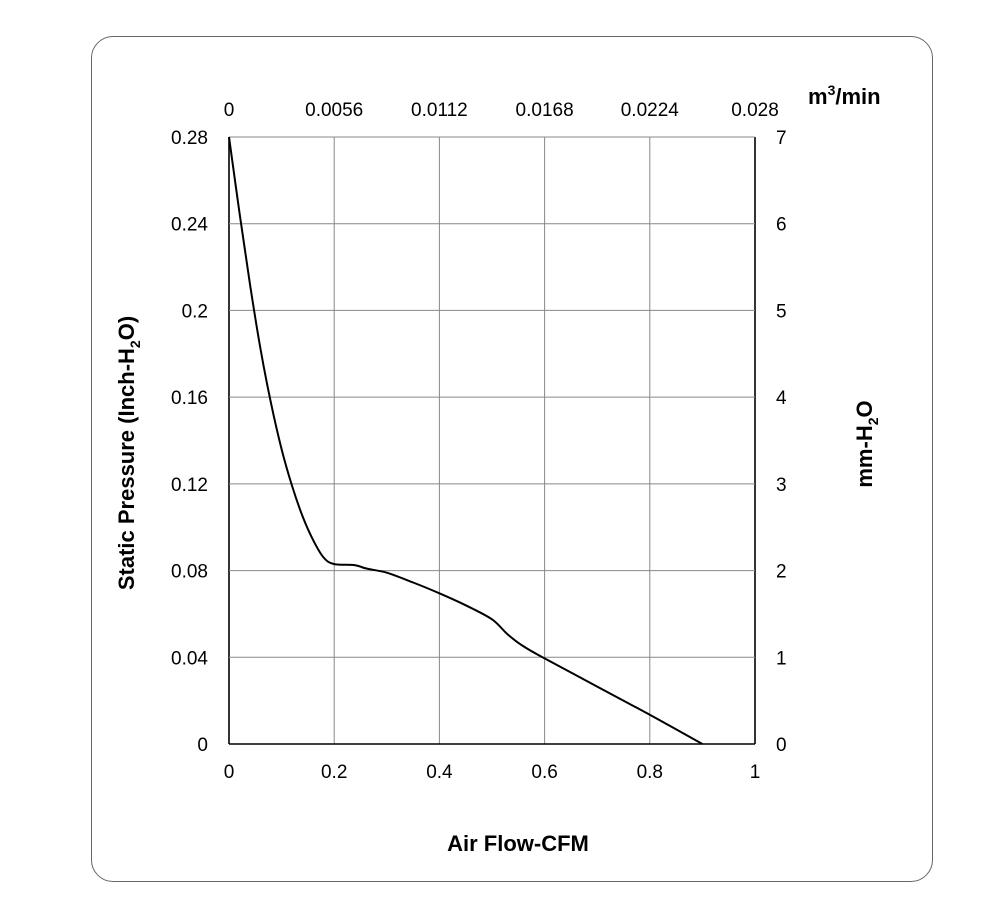 The width and height of the screenshot is (1000, 924). I want to click on x2-tick-label: 0.0056, so click(334, 110).